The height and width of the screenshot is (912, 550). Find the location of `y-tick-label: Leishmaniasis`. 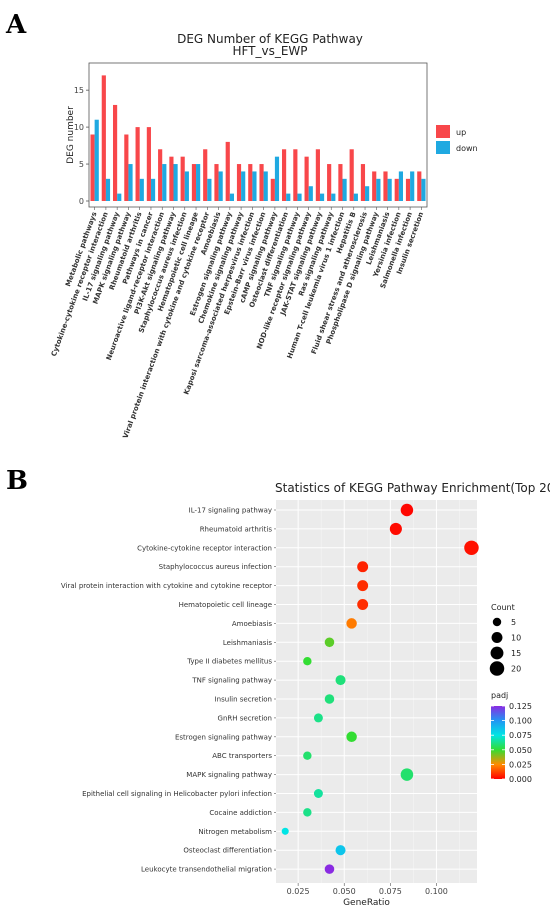

y-tick-label: Leishmaniasis is located at coordinates (247, 643).